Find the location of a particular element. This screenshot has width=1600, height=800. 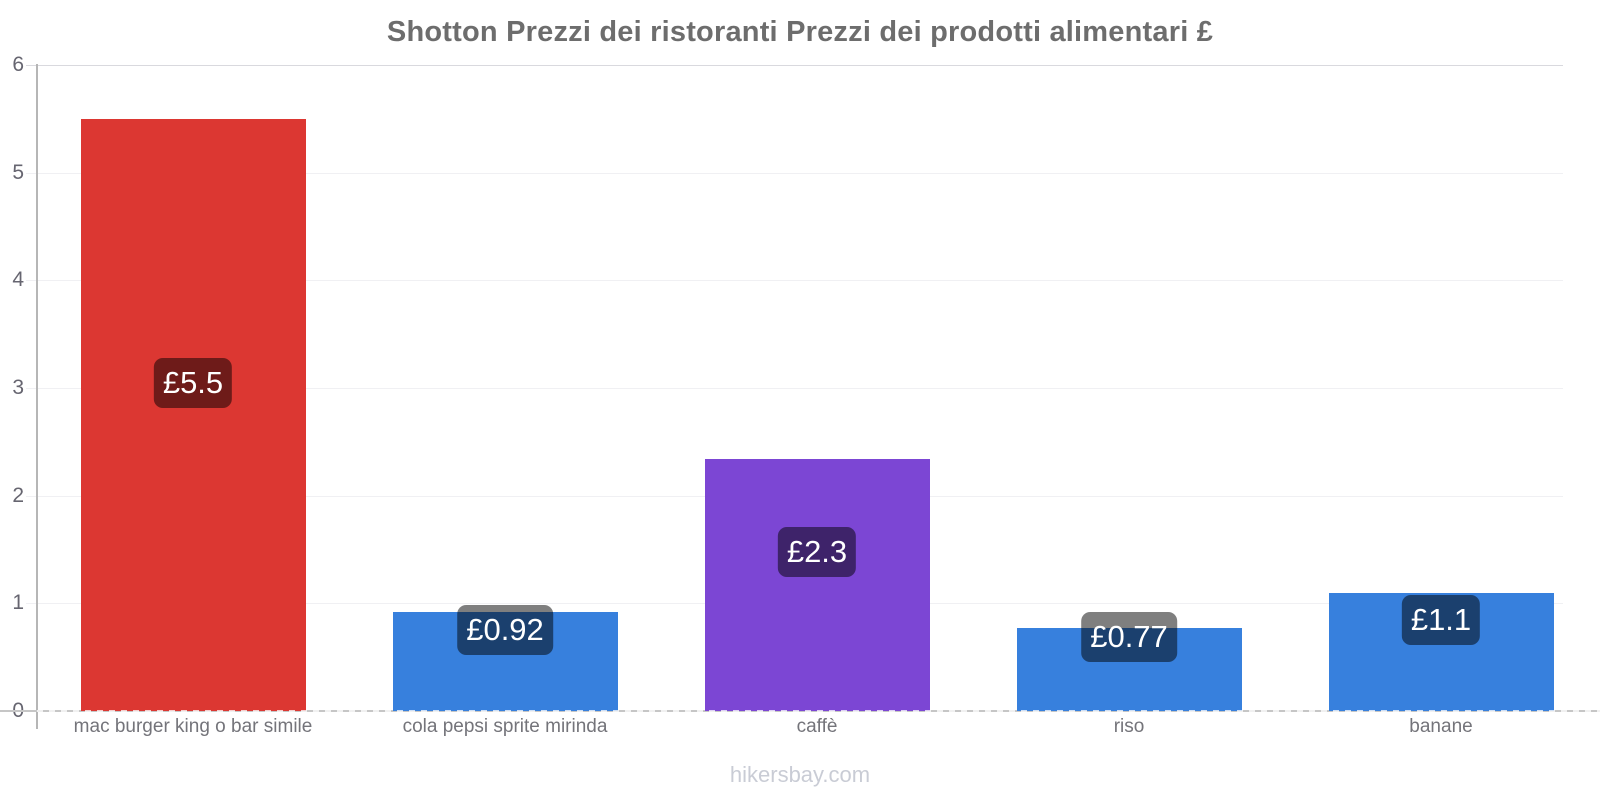

watermark: hikersbay.com is located at coordinates (800, 774).